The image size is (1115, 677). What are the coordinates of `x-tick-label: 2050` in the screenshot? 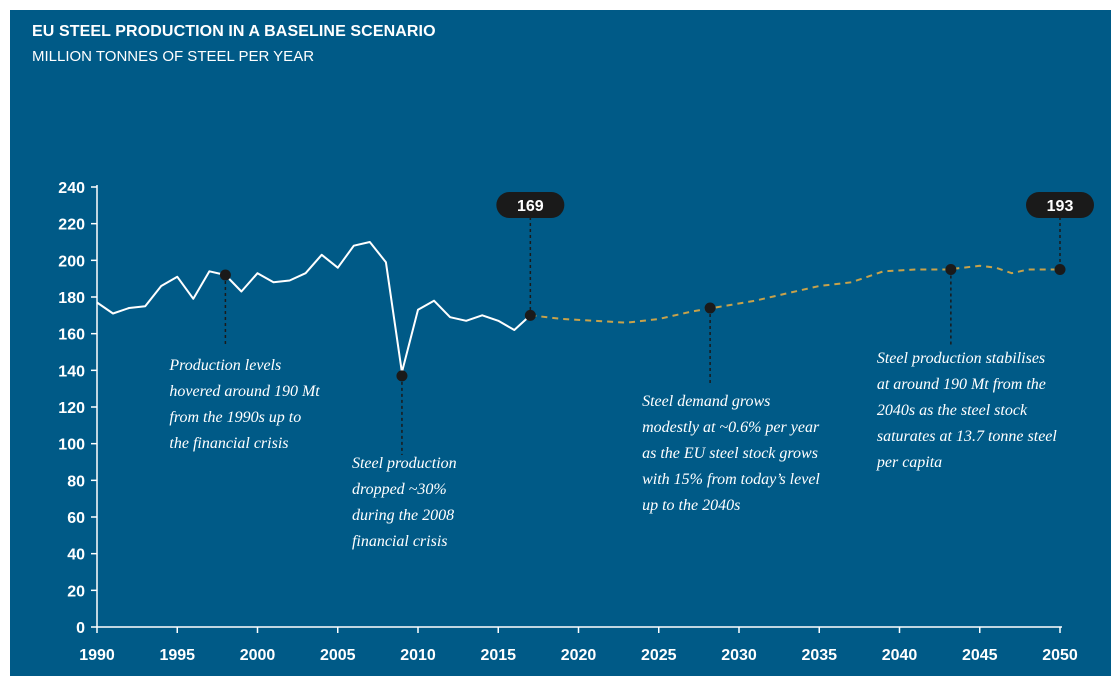 It's located at (1060, 655).